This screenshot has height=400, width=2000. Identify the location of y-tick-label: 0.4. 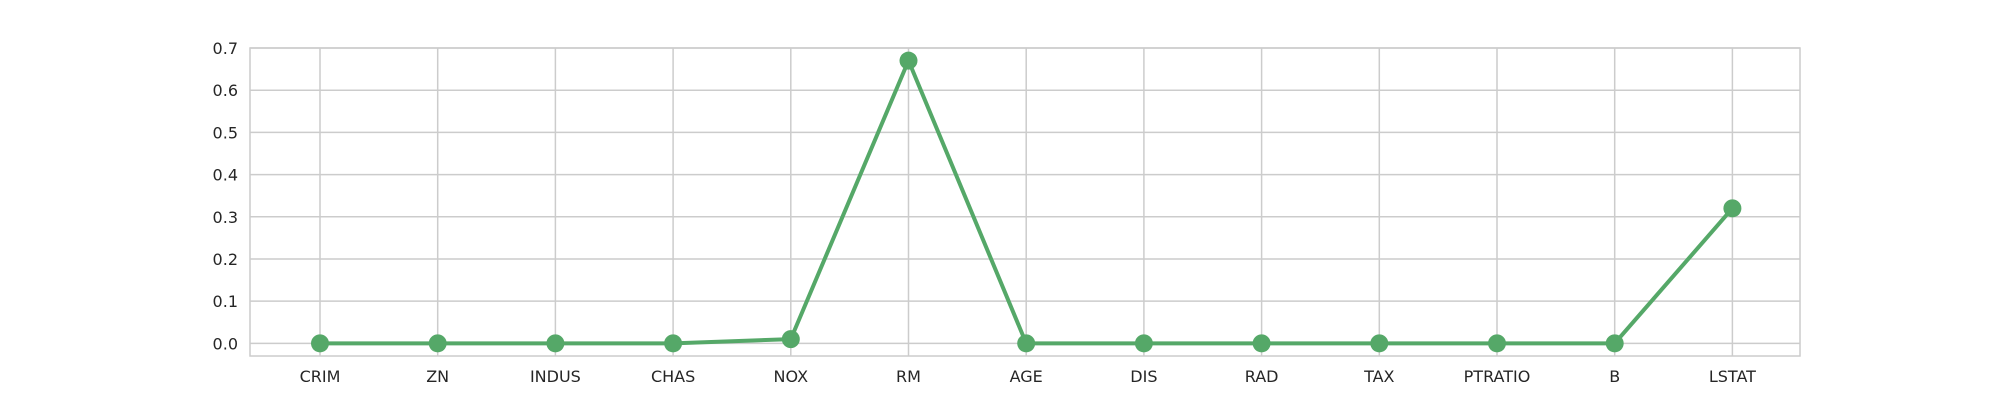
(225, 175).